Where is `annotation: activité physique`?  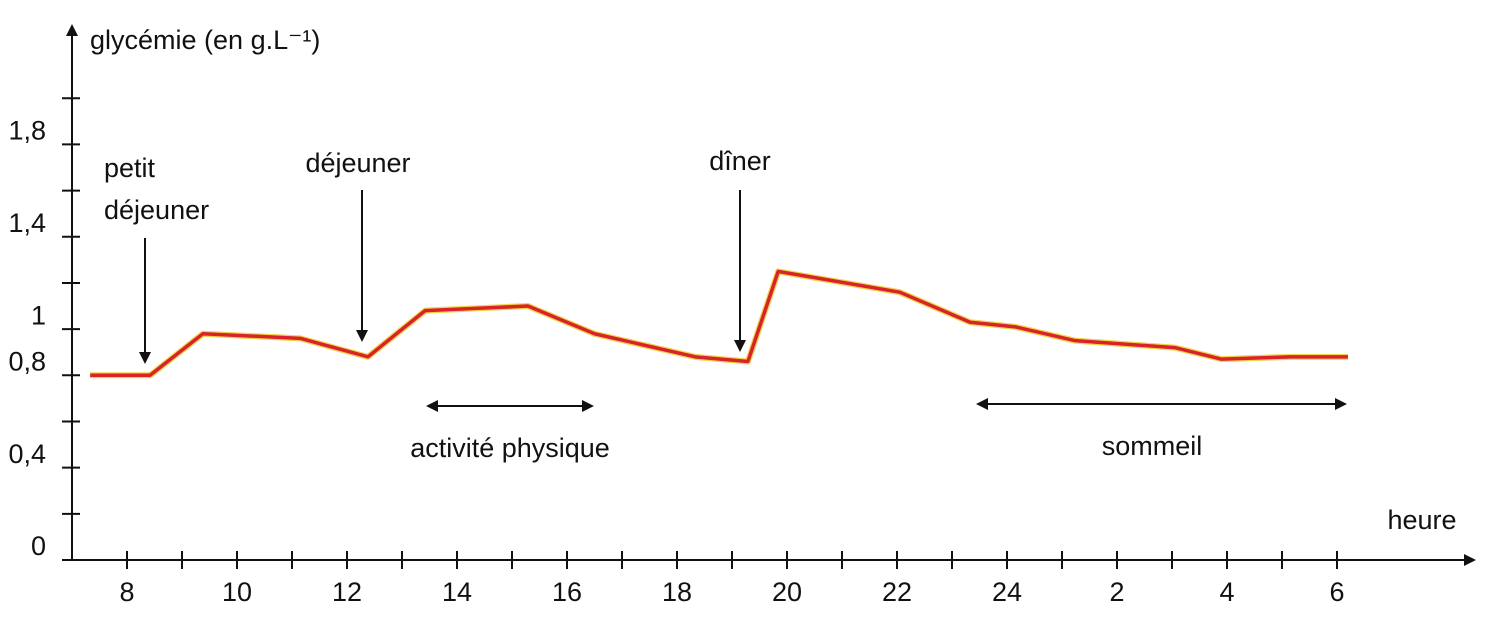
annotation: activité physique is located at coordinates (510, 448).